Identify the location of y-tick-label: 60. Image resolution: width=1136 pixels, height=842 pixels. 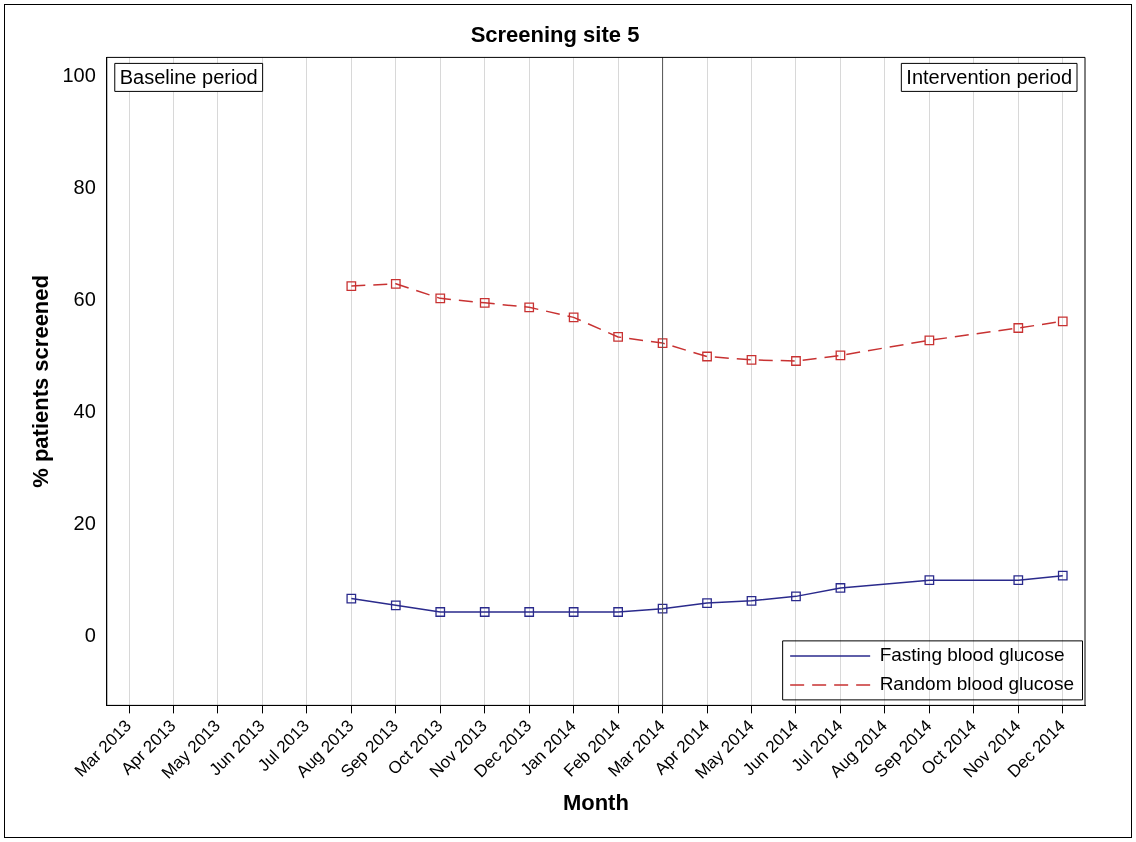
(84, 299).